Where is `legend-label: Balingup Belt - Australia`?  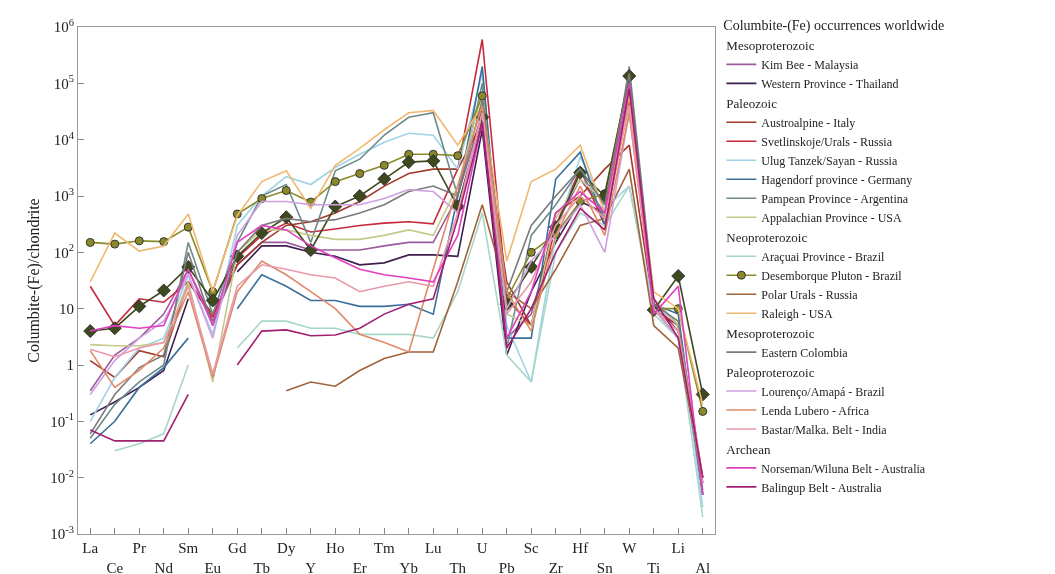
legend-label: Balingup Belt - Australia is located at coordinates (822, 487).